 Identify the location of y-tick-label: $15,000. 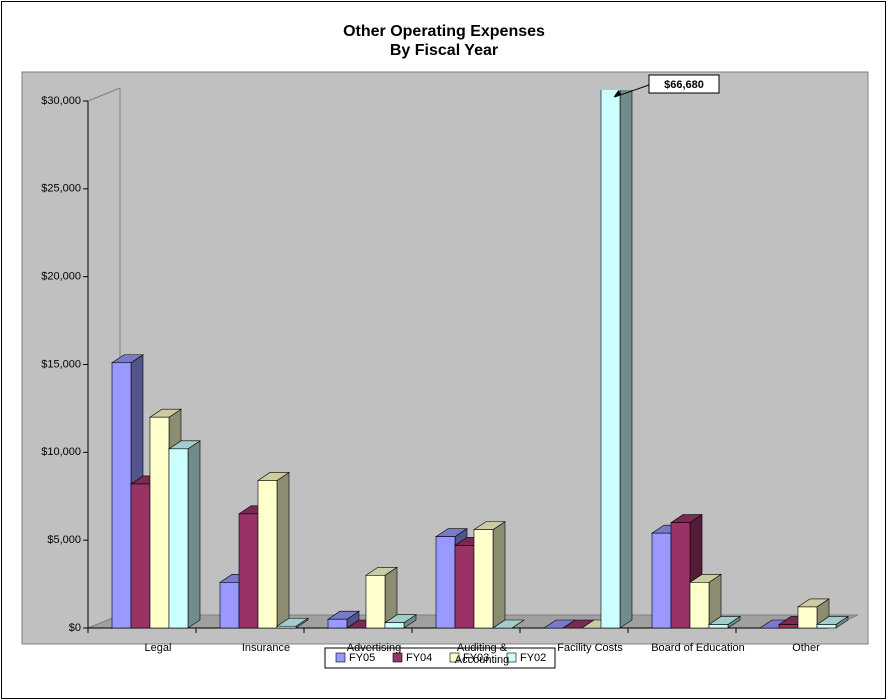
(61, 364).